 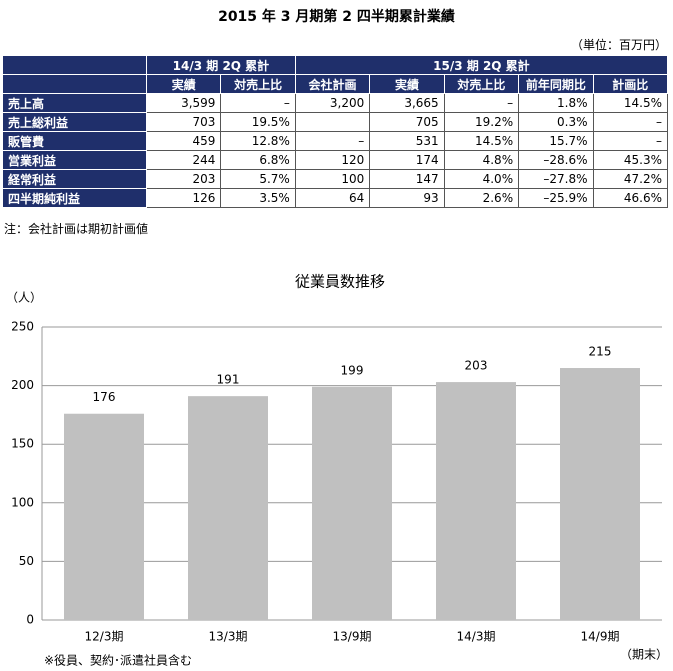 I want to click on value-label: 215, so click(x=600, y=352).